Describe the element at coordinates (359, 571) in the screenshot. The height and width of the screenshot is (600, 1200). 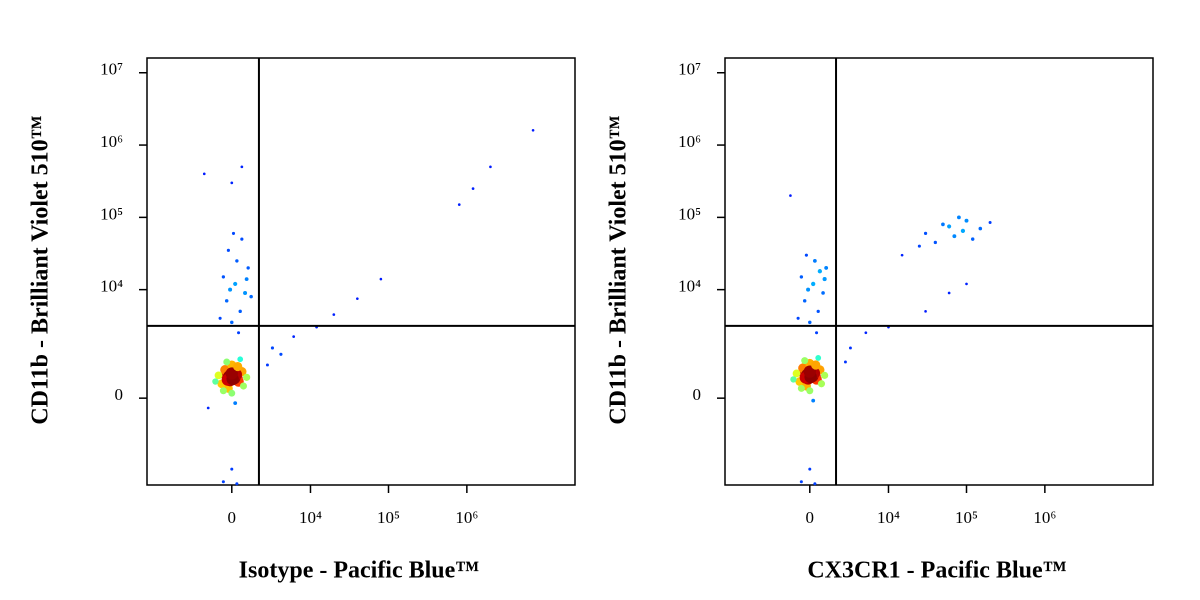
I see `x-axis-label: Isotype - Pacific Blue™` at that location.